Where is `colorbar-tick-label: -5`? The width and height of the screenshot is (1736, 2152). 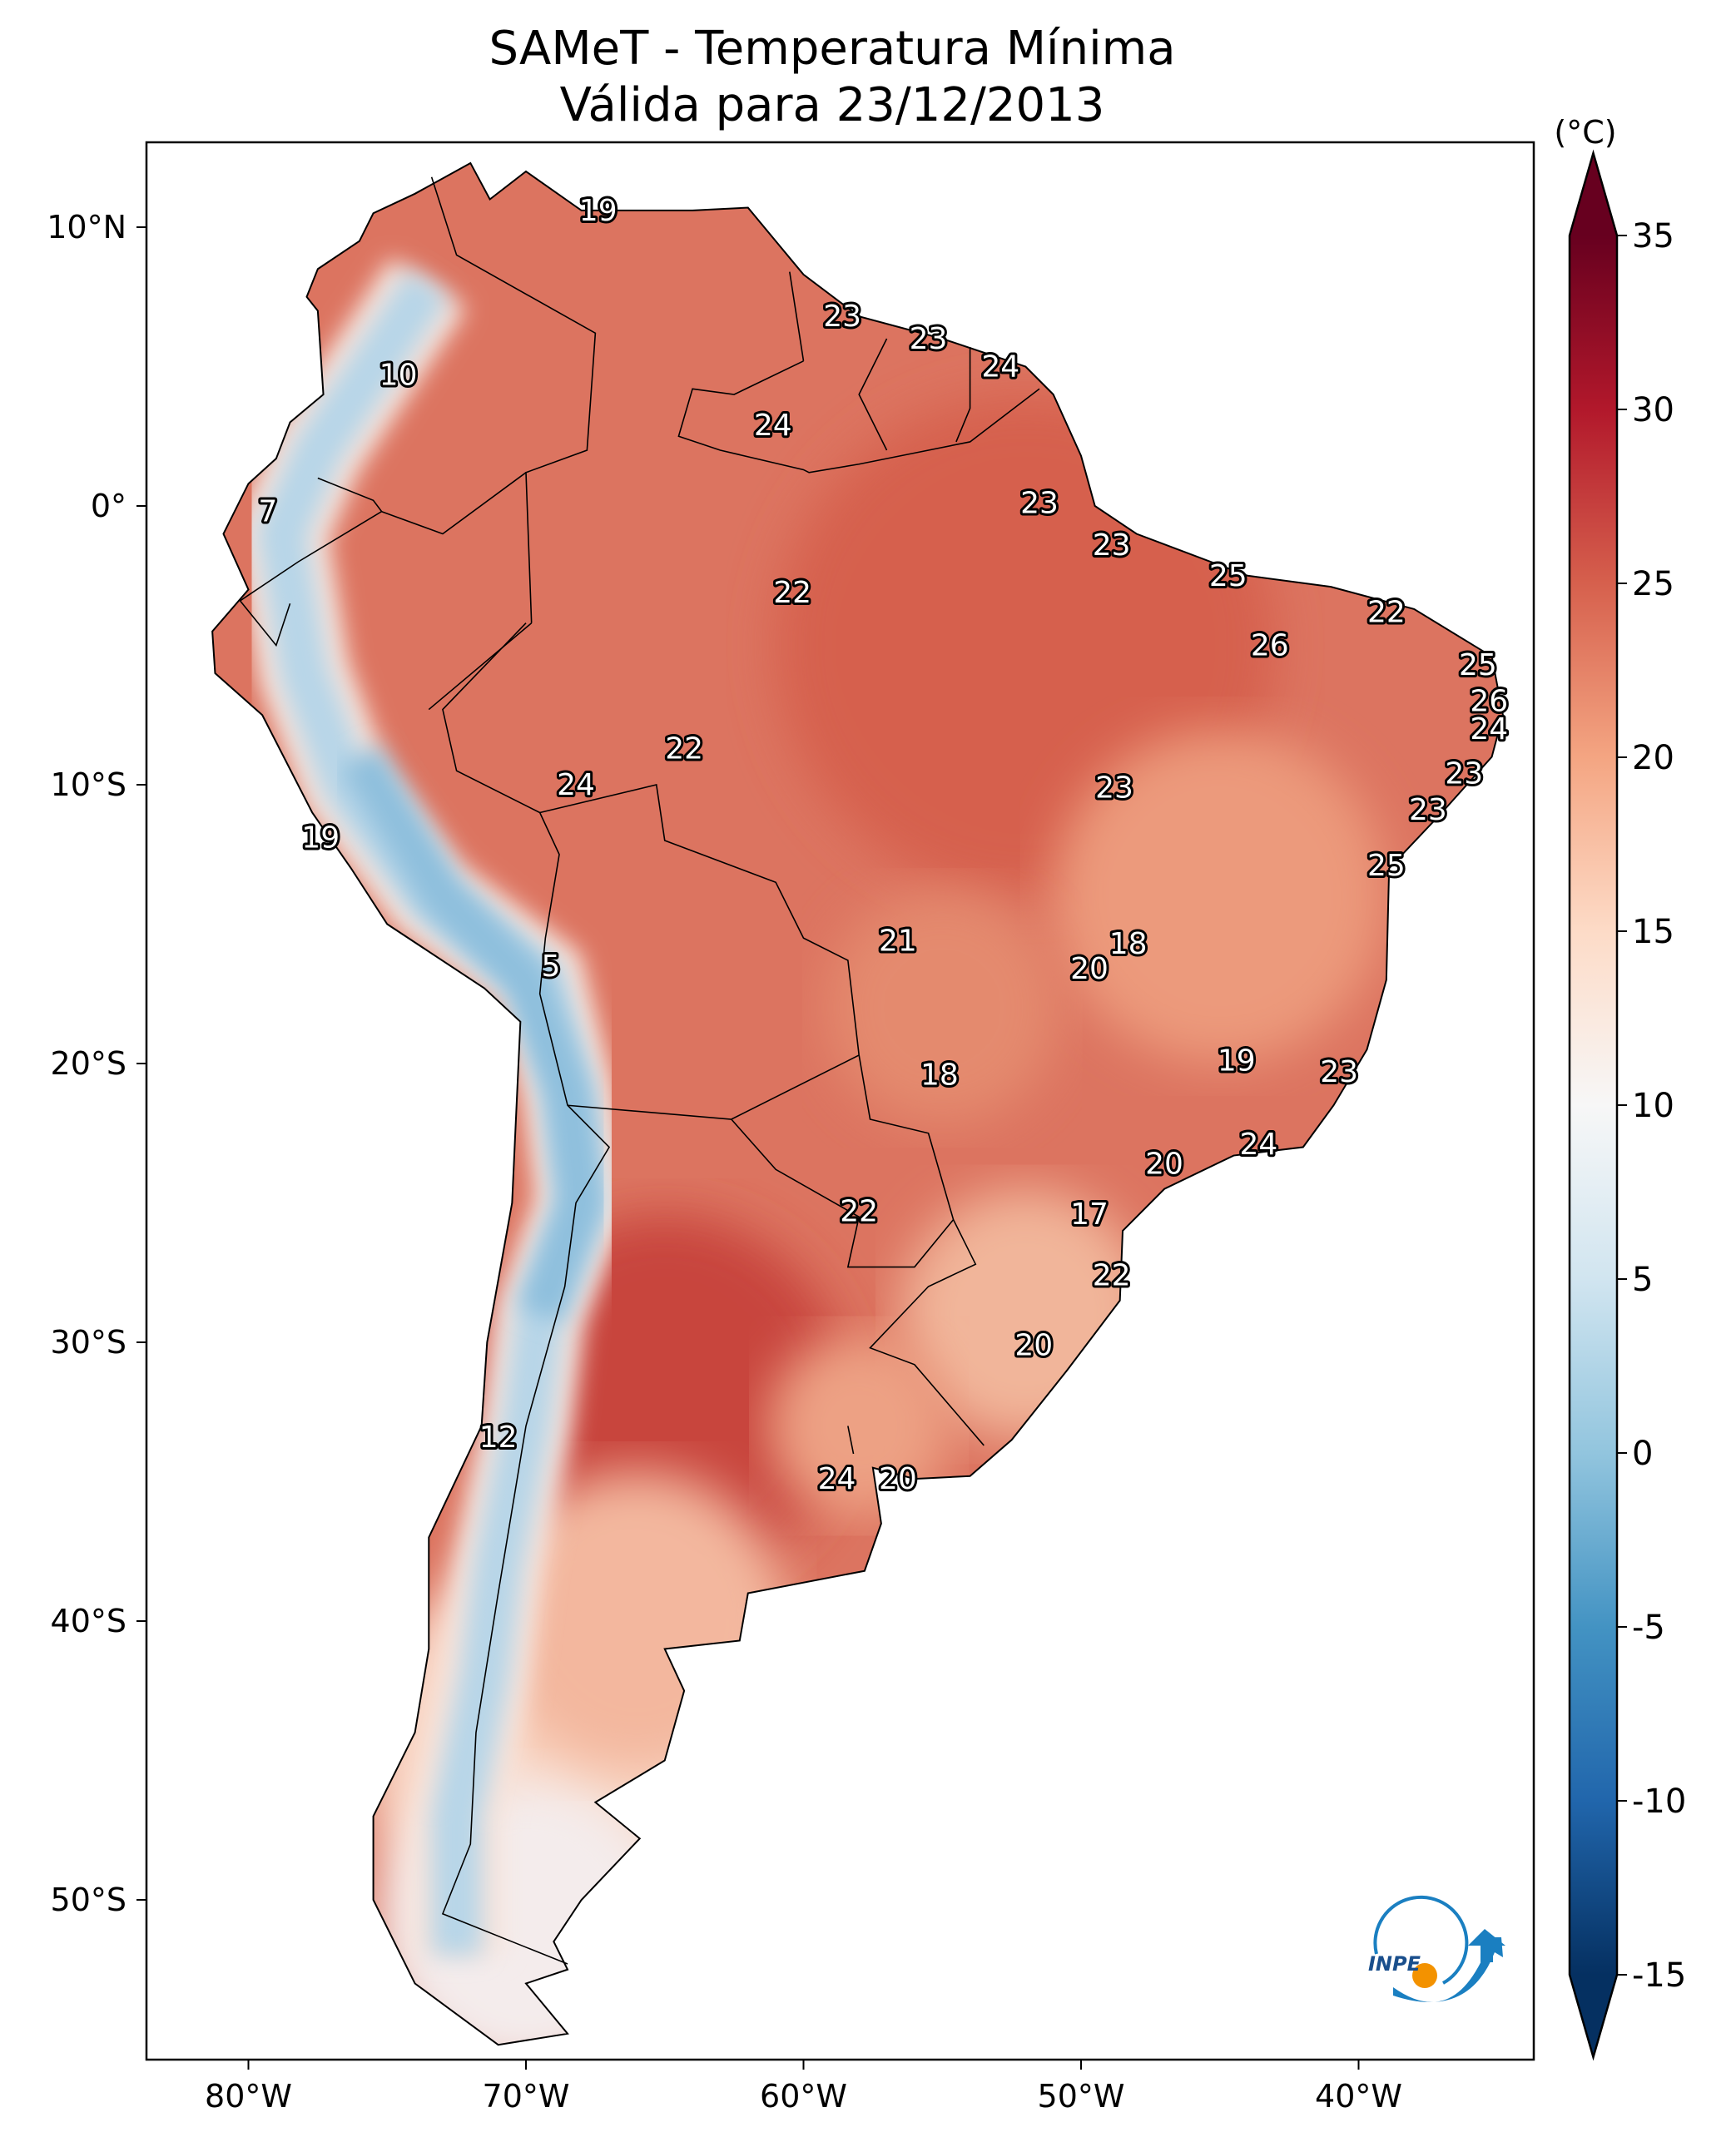
colorbar-tick-label: -5 is located at coordinates (1648, 1628).